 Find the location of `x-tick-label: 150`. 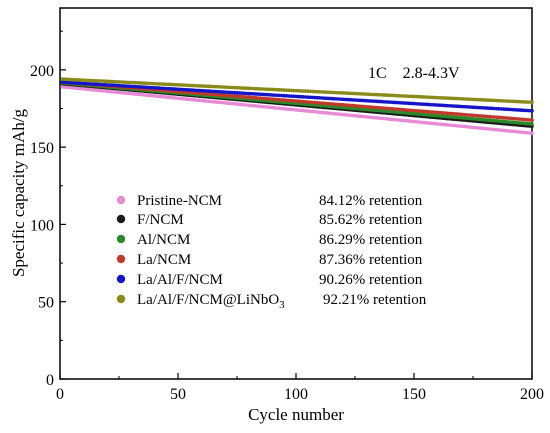

x-tick-label: 150 is located at coordinates (414, 394).